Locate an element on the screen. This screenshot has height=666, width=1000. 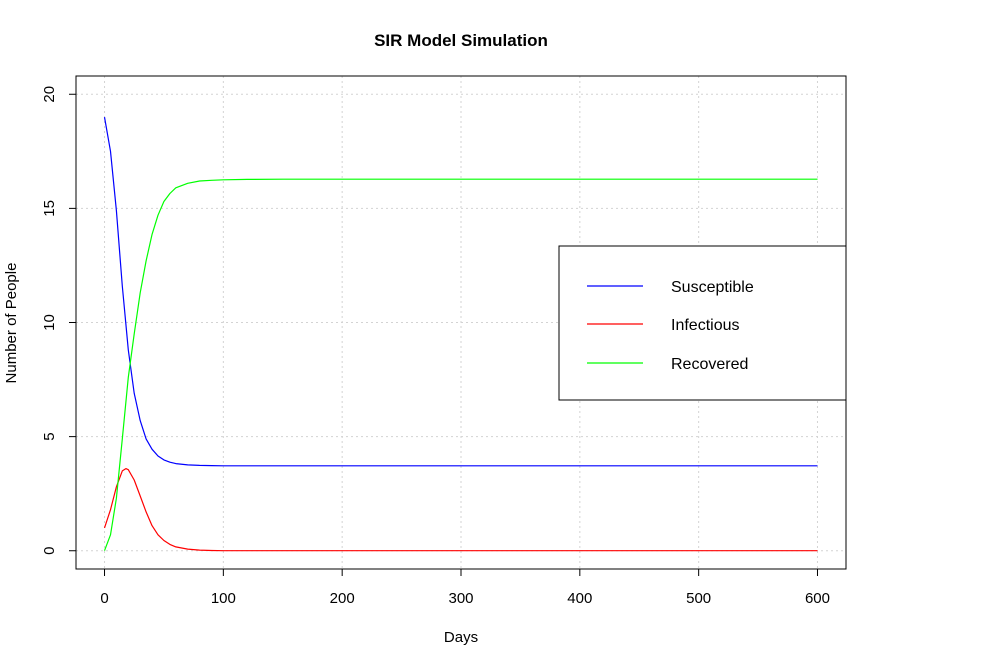
legend: Susceptible Infectious Recovered is located at coordinates (702, 323).